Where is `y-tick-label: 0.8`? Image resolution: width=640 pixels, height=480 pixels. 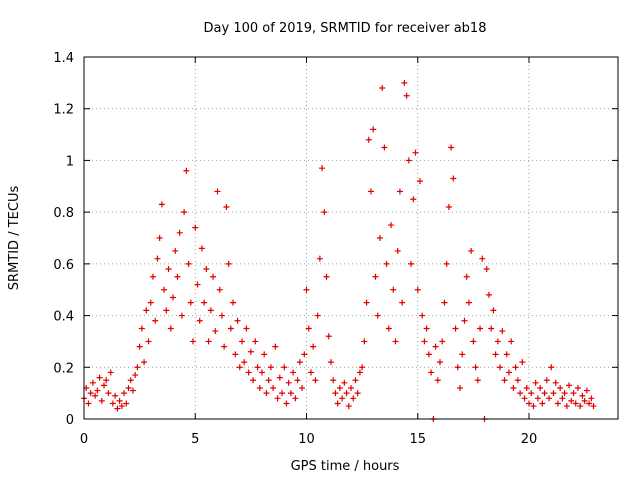
y-tick-label: 0.8 is located at coordinates (63, 213).